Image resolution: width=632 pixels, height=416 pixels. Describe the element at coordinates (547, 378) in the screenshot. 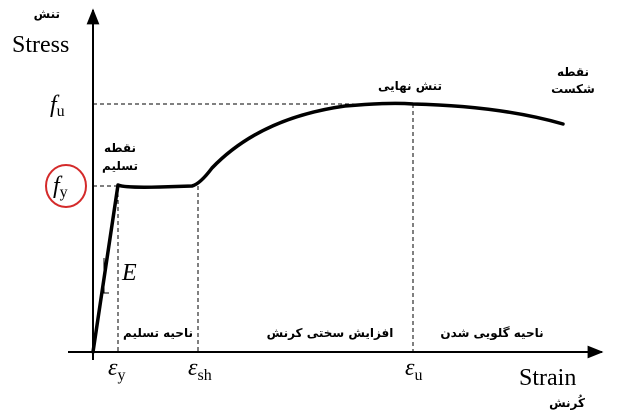

I see `x-axis-label: Strain` at that location.